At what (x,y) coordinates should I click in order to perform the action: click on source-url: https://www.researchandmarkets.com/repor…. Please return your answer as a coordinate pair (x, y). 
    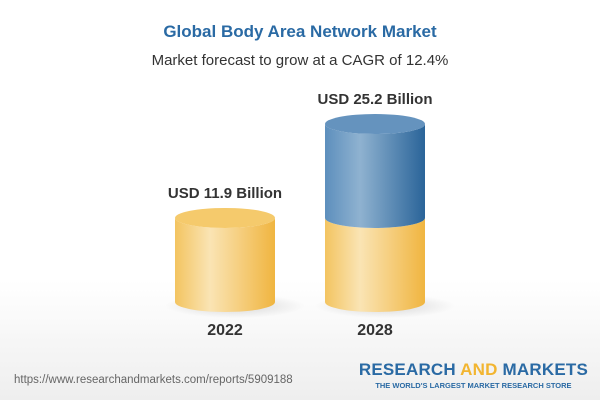
    Looking at the image, I should click on (153, 380).